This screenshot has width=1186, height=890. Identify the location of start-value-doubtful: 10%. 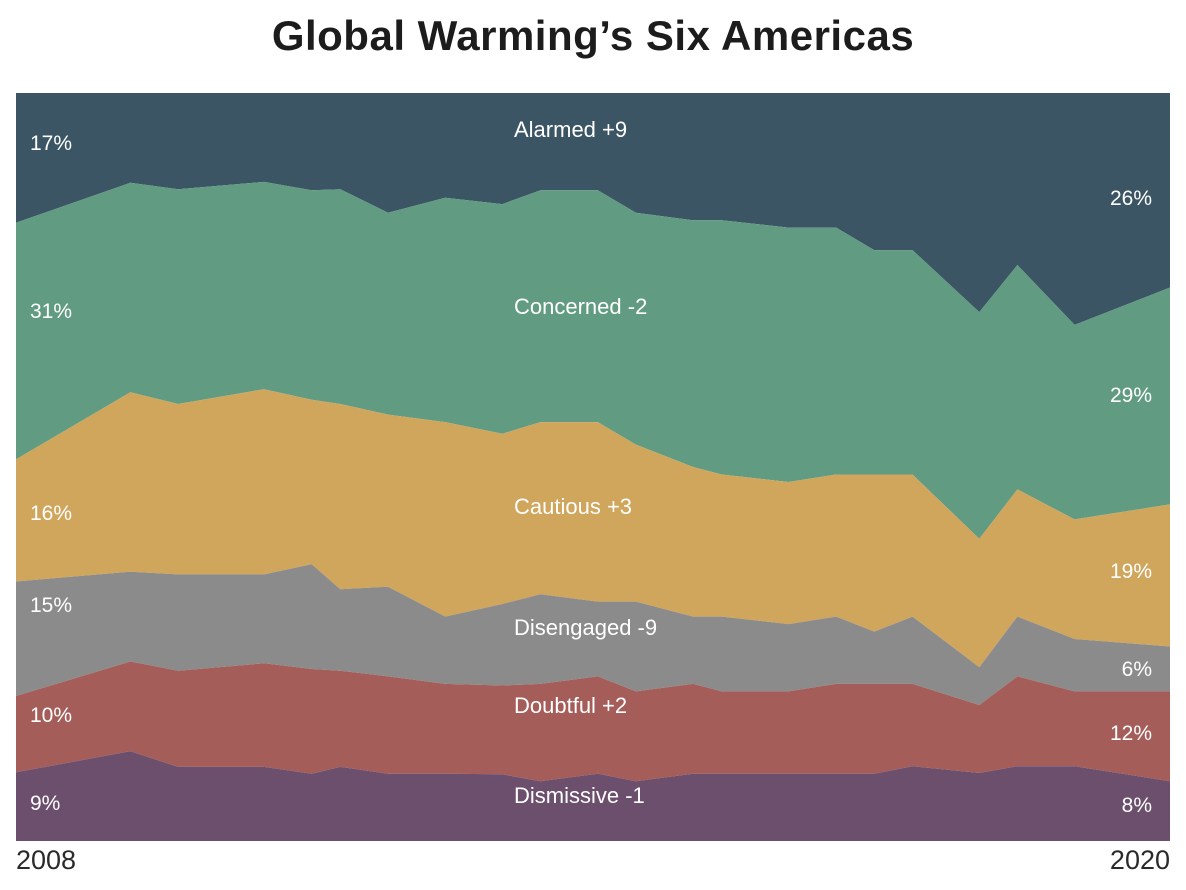
(51, 715).